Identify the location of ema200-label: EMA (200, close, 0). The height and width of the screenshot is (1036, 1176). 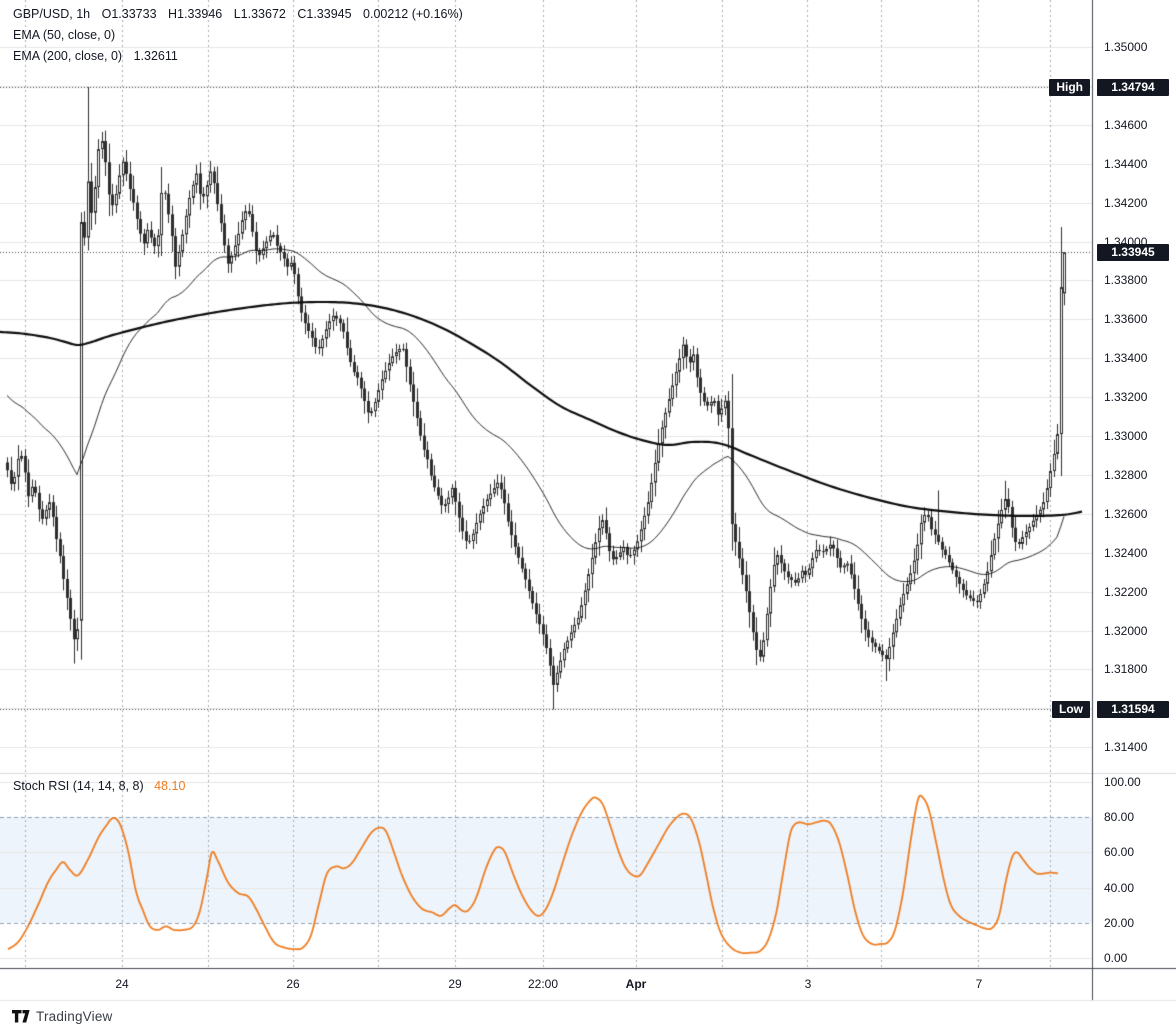
(68, 56).